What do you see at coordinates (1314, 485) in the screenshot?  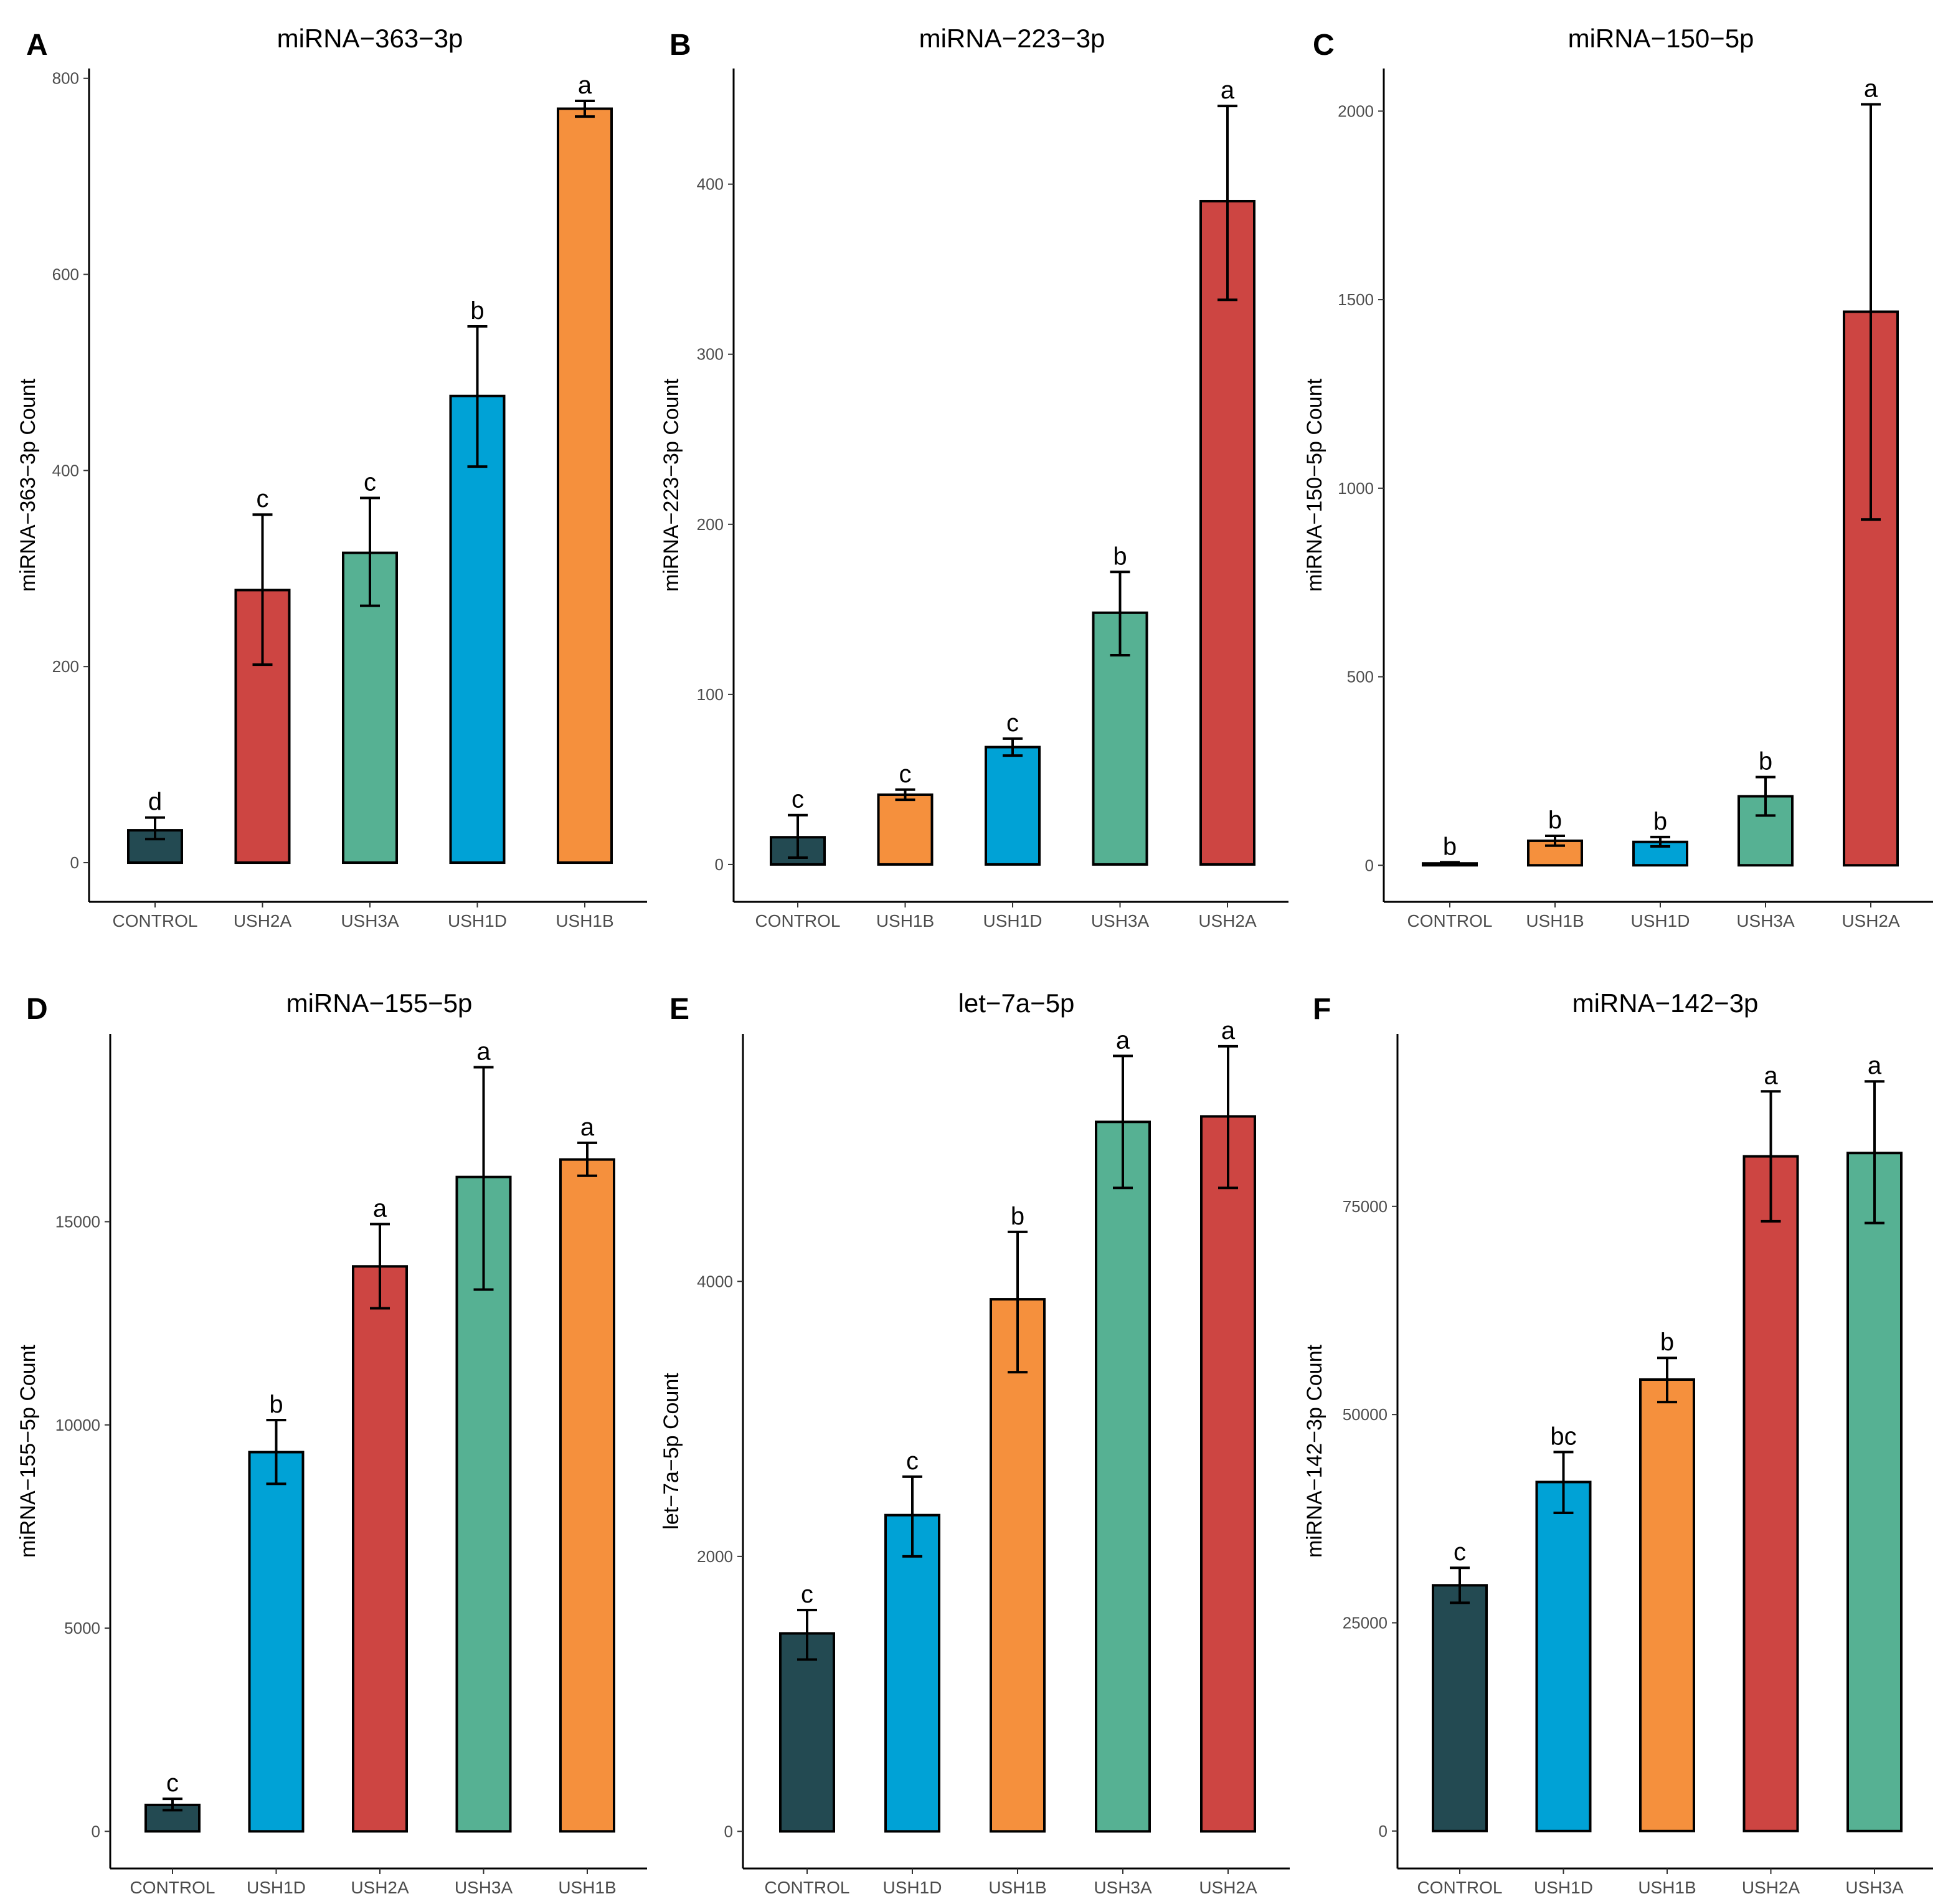 I see `y-axis-label: miRNA−150−5p Count` at bounding box center [1314, 485].